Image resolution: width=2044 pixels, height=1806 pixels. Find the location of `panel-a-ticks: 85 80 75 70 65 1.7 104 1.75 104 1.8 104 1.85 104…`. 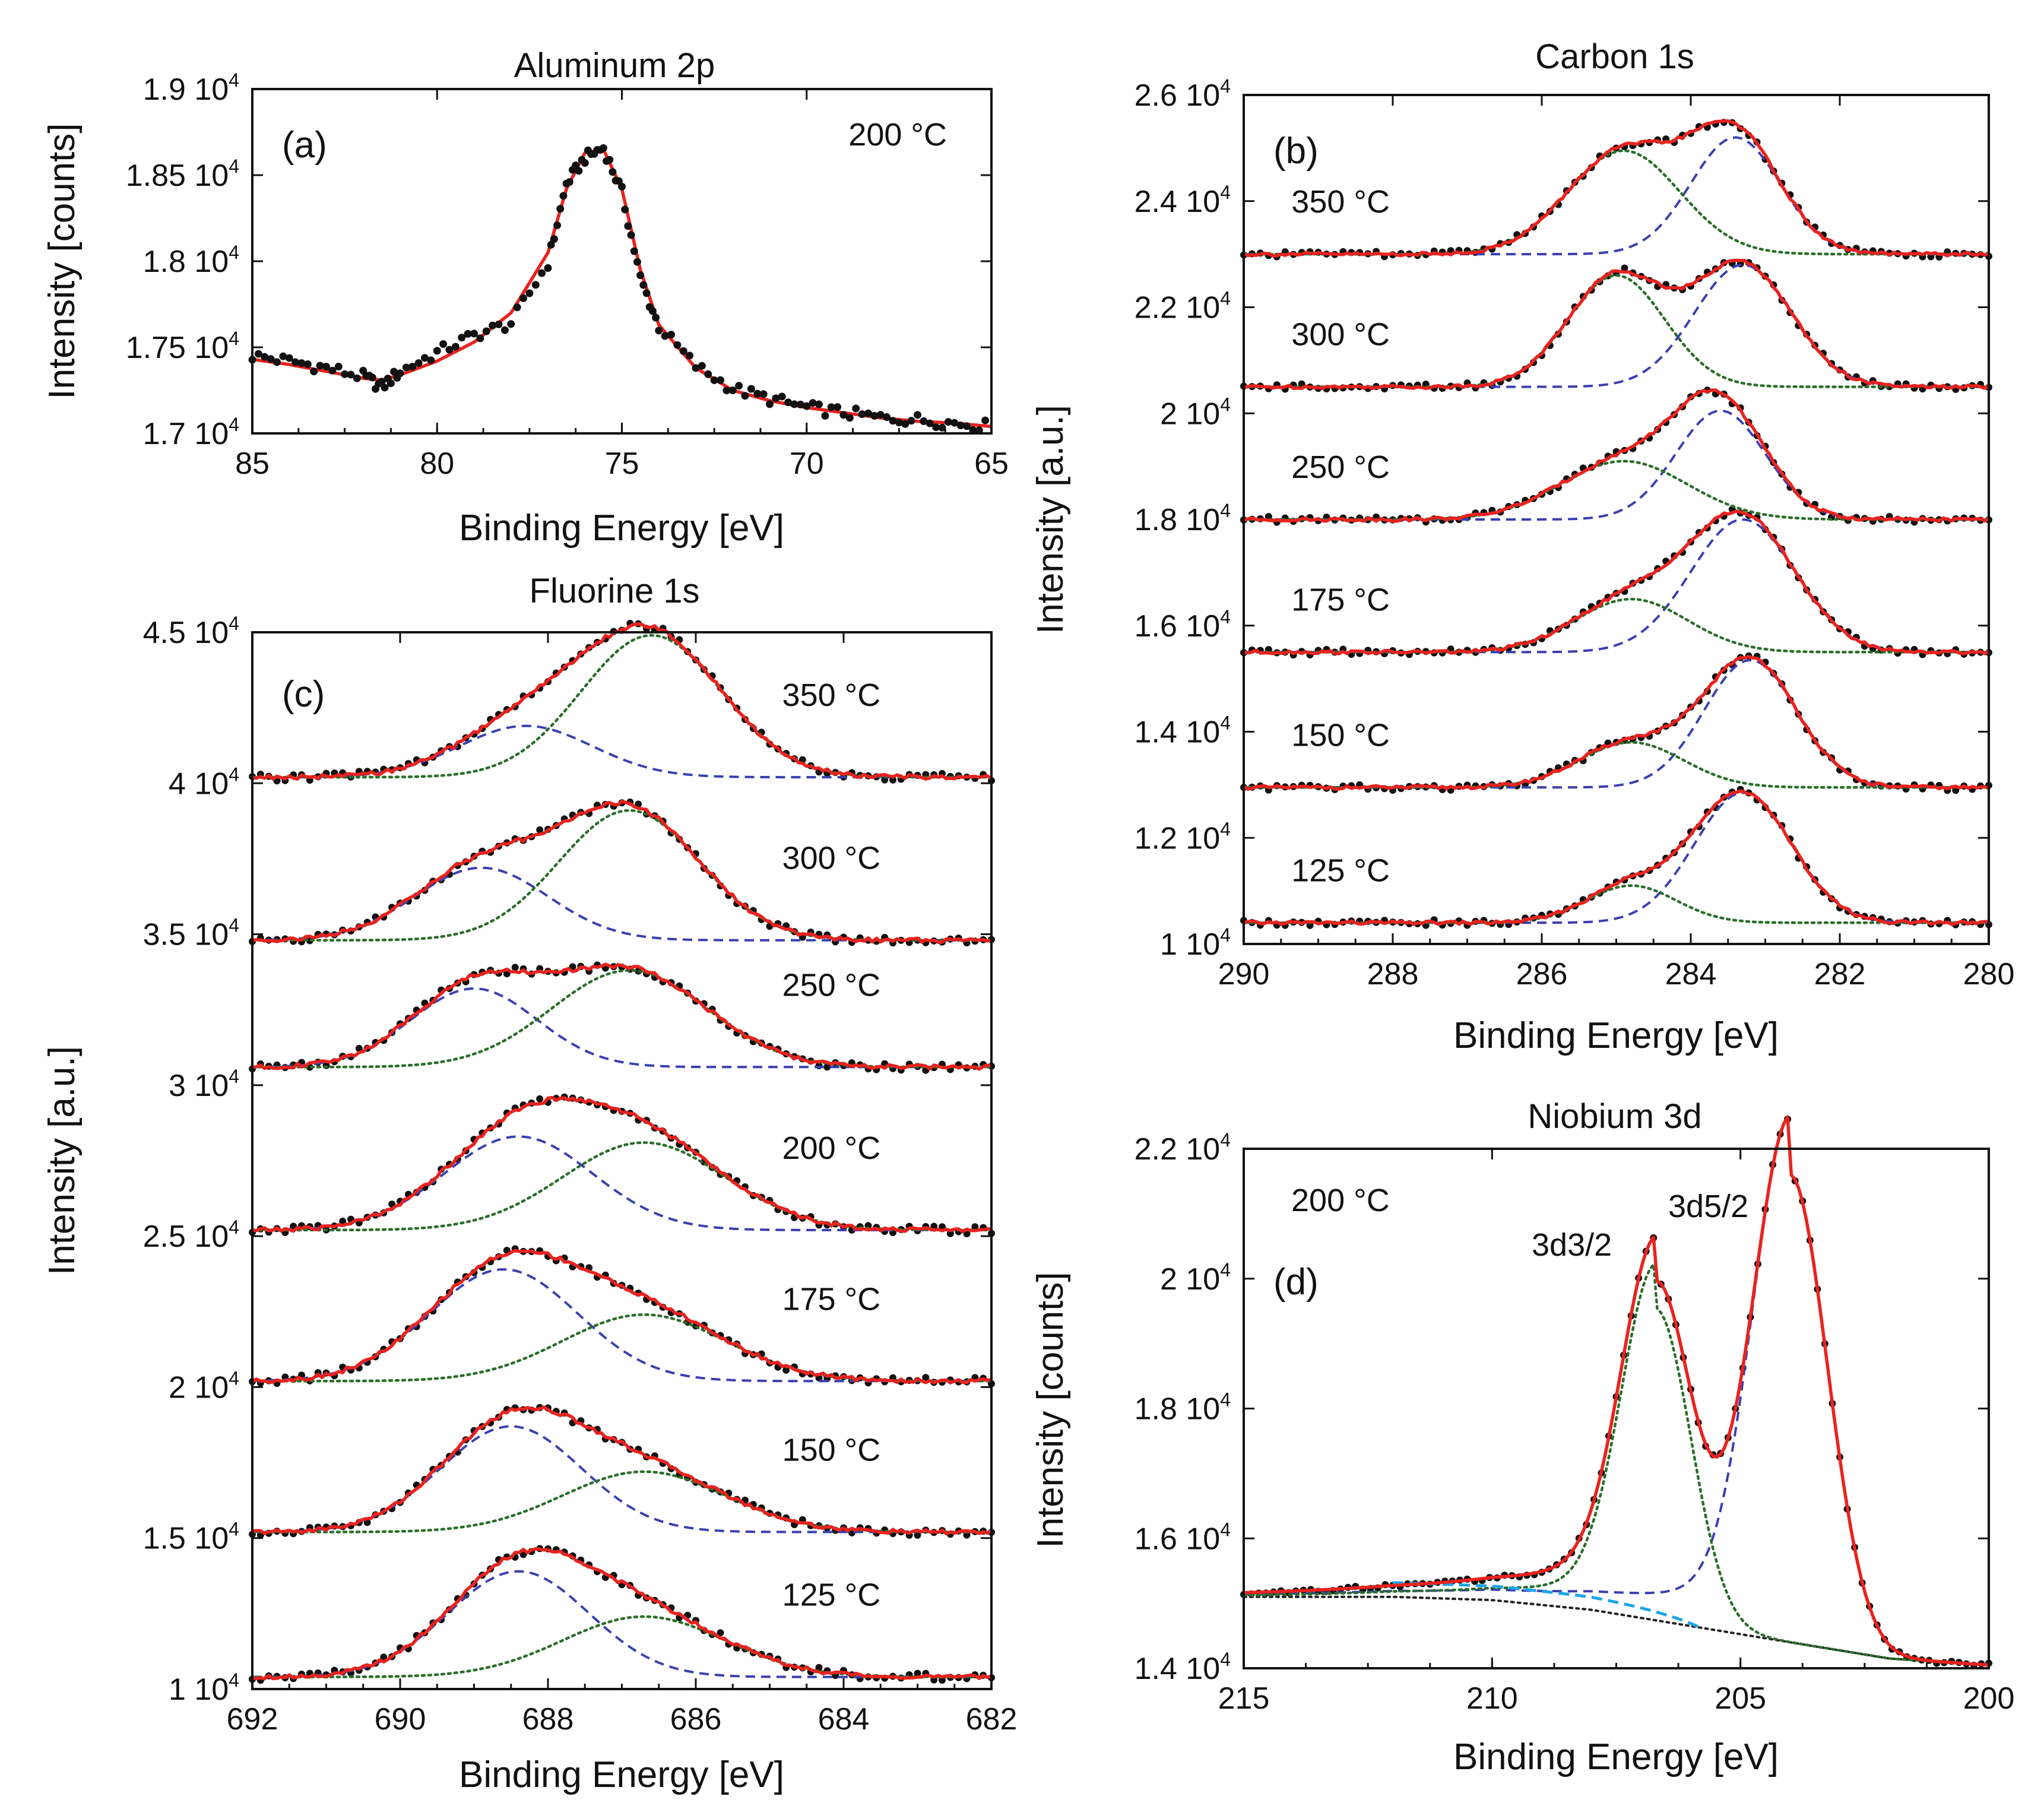

panel-a-ticks: 85 80 75 70 65 1.7 104 1.75 104 1.8 104 1.85 104… is located at coordinates (567, 275).